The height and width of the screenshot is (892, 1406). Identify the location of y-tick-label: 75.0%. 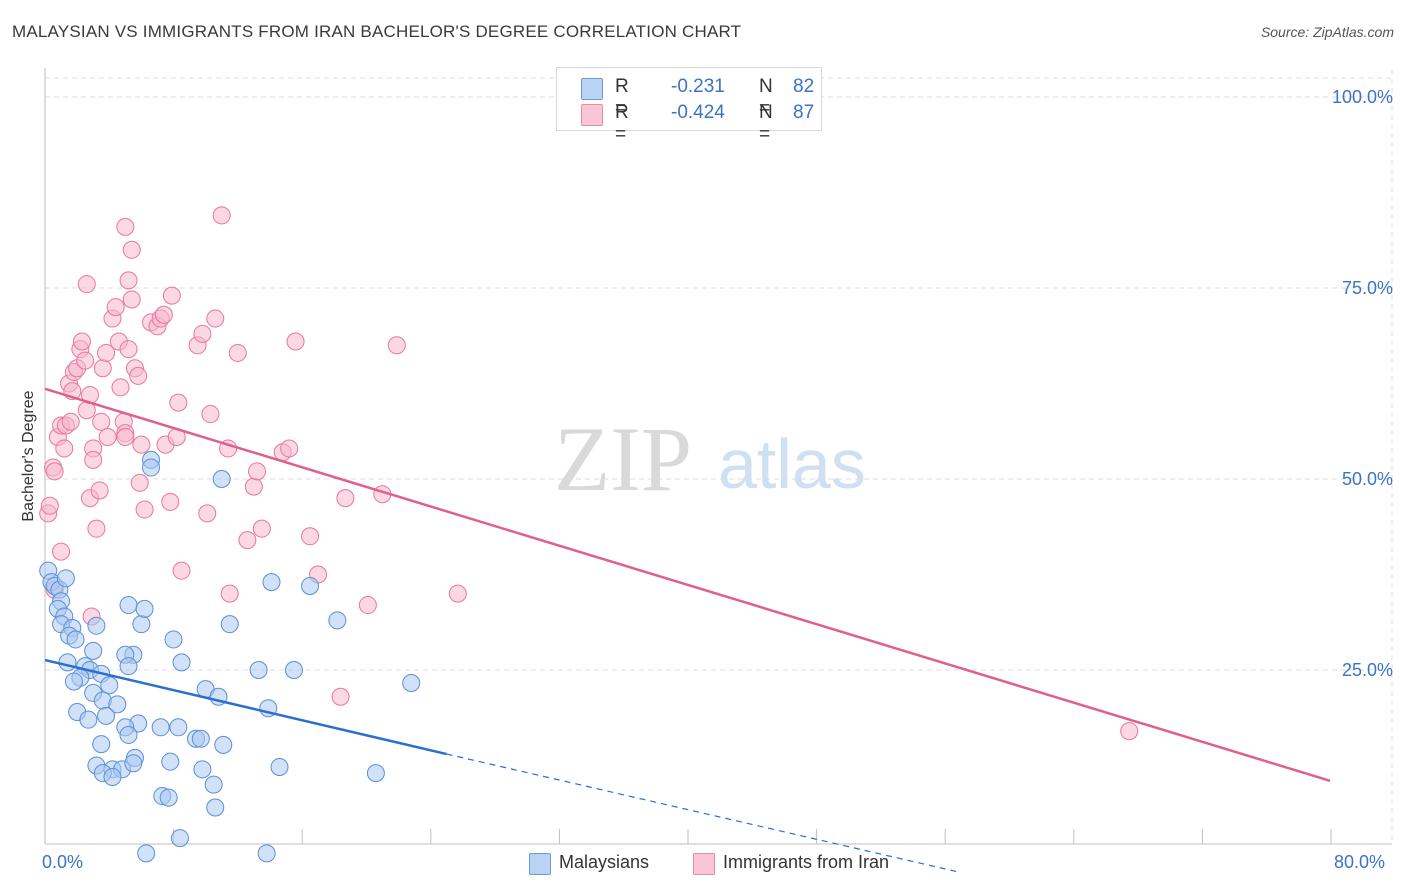
(1367, 288).